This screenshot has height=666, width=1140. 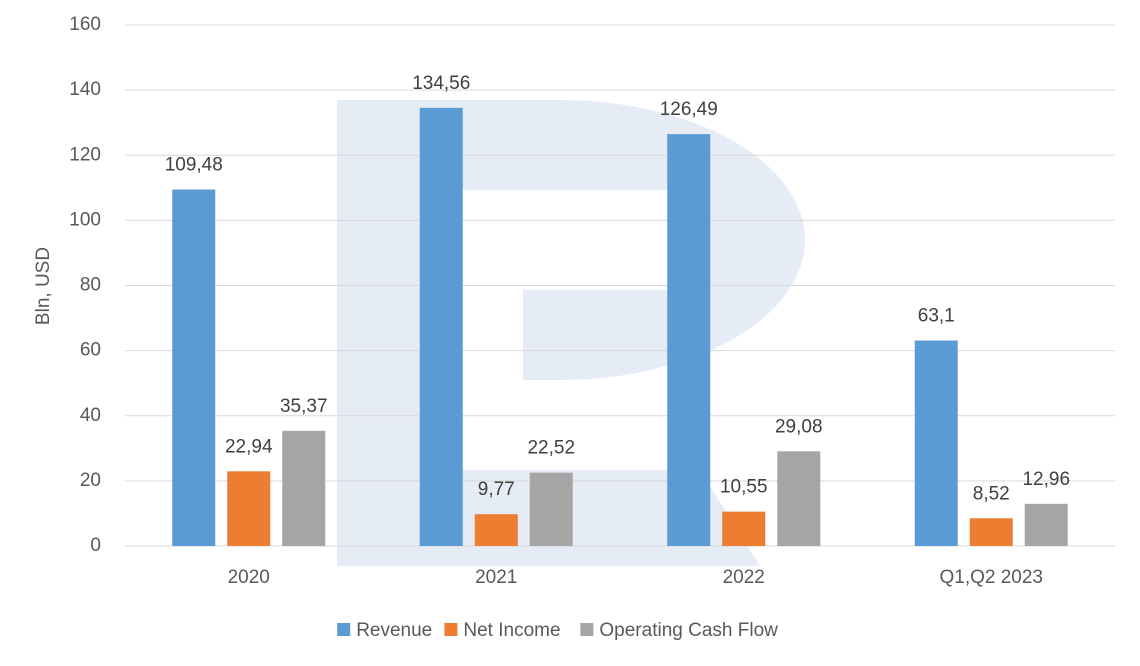 What do you see at coordinates (304, 406) in the screenshot?
I see `value-label: 35,37` at bounding box center [304, 406].